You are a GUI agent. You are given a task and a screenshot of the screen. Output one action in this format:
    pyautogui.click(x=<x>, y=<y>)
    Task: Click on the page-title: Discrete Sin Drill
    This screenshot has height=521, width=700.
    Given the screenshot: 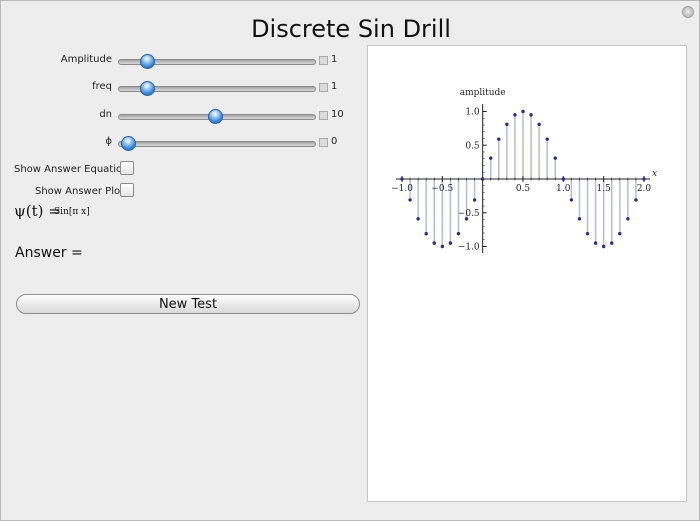 What is the action you would take?
    pyautogui.click(x=351, y=29)
    